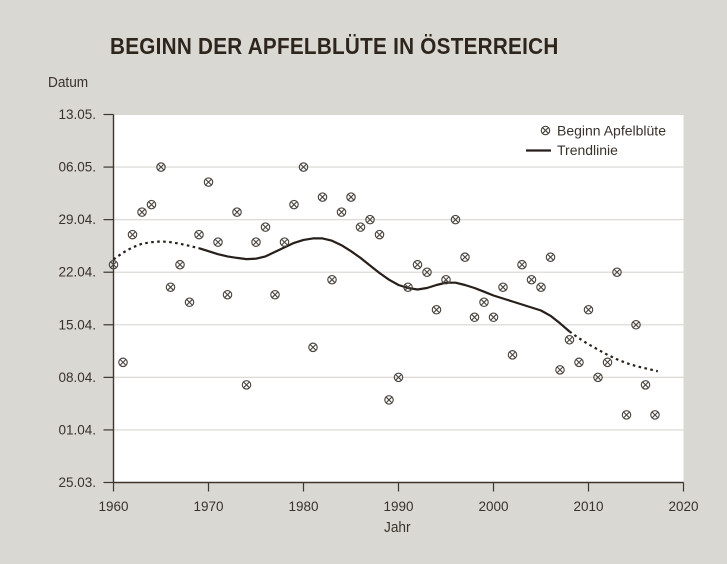 Image resolution: width=727 pixels, height=564 pixels. Describe the element at coordinates (334, 46) in the screenshot. I see `chart-title: BEGINN DER APFELBLÜTE IN ÖSTERREICH` at that location.